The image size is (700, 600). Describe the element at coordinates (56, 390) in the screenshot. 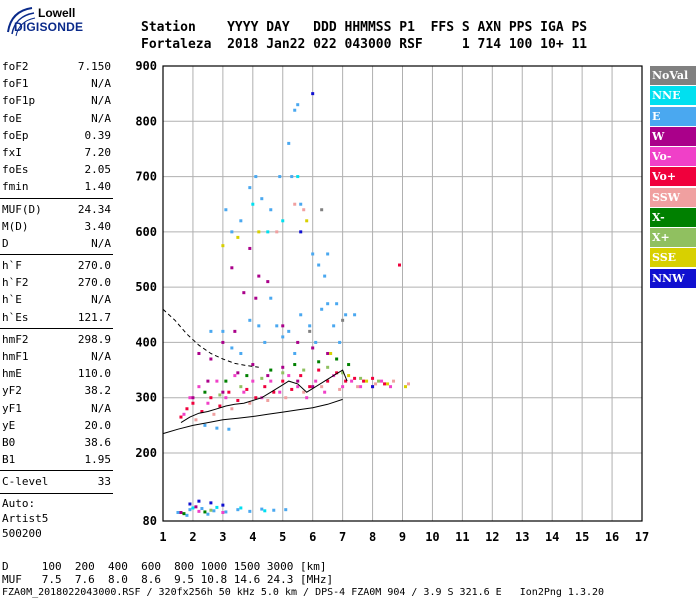

I see `param-row: yF2 38.2` at that location.